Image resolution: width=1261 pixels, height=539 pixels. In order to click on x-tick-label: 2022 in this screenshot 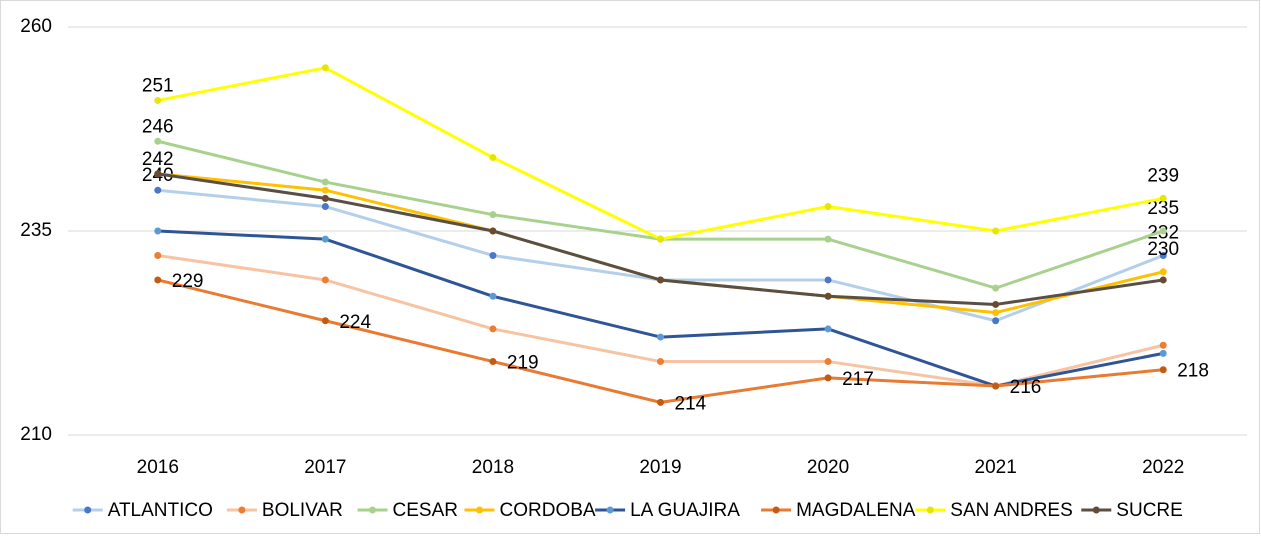, I will do `click(1163, 467)`.